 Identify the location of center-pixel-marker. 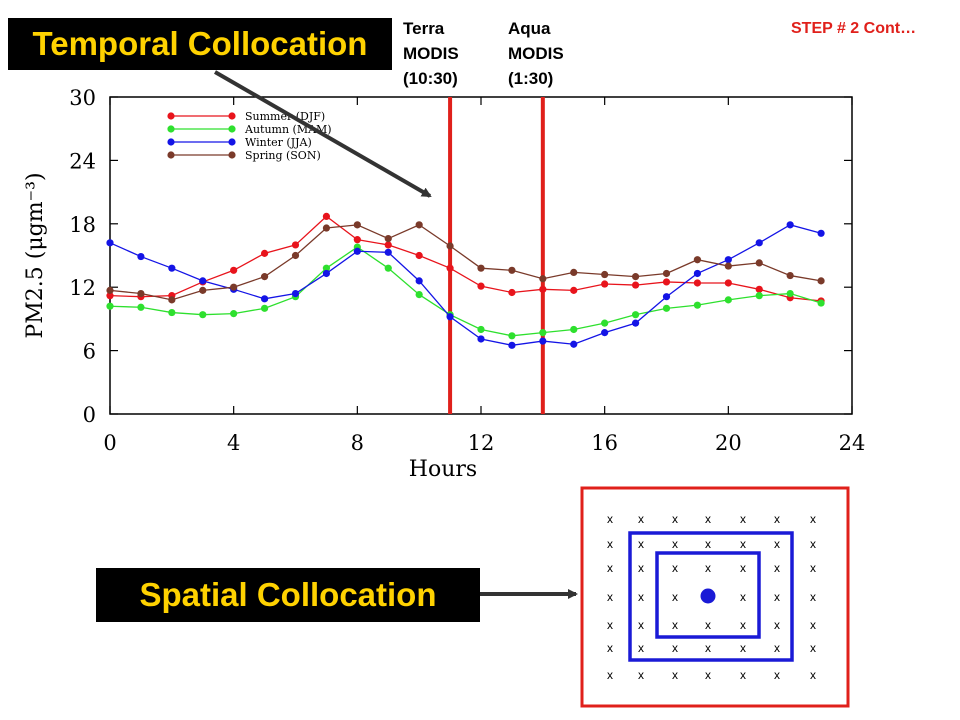
(708, 596).